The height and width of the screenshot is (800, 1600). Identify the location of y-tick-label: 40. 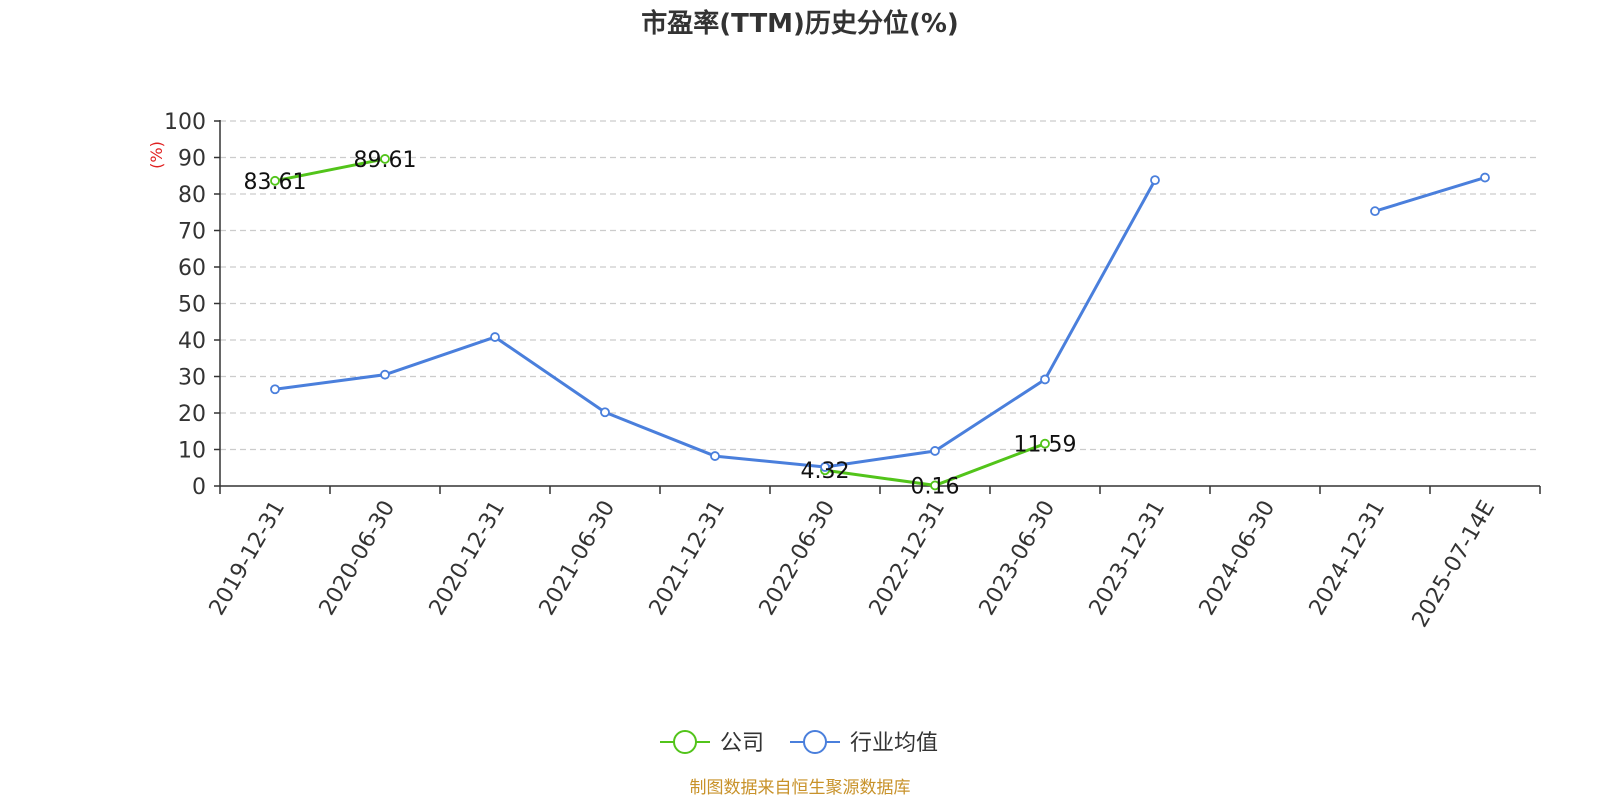
(192, 341).